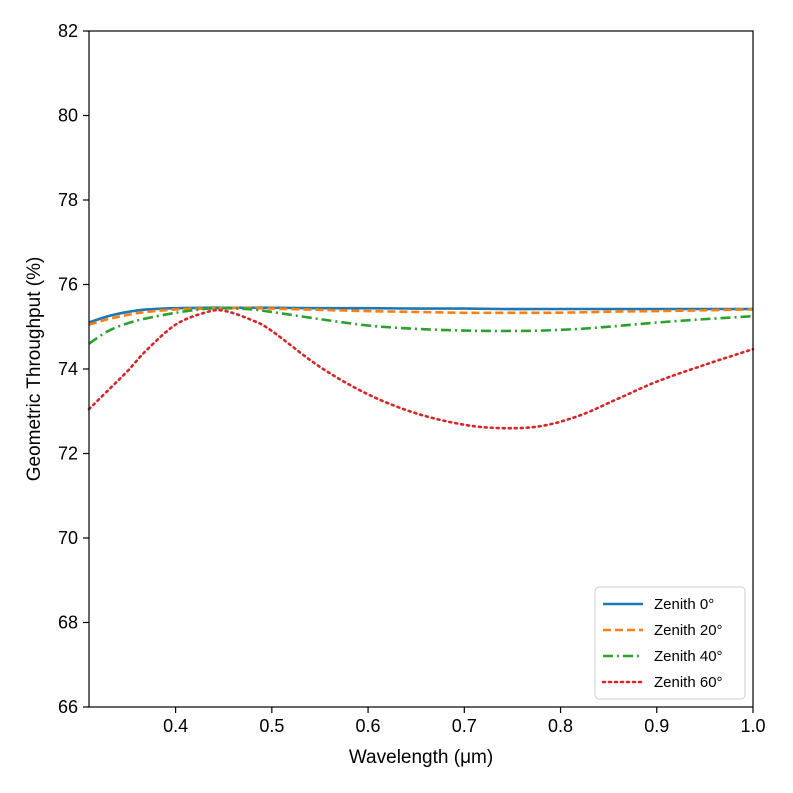  I want to click on y-axis-label: Geometric Throughput (%), so click(34, 369).